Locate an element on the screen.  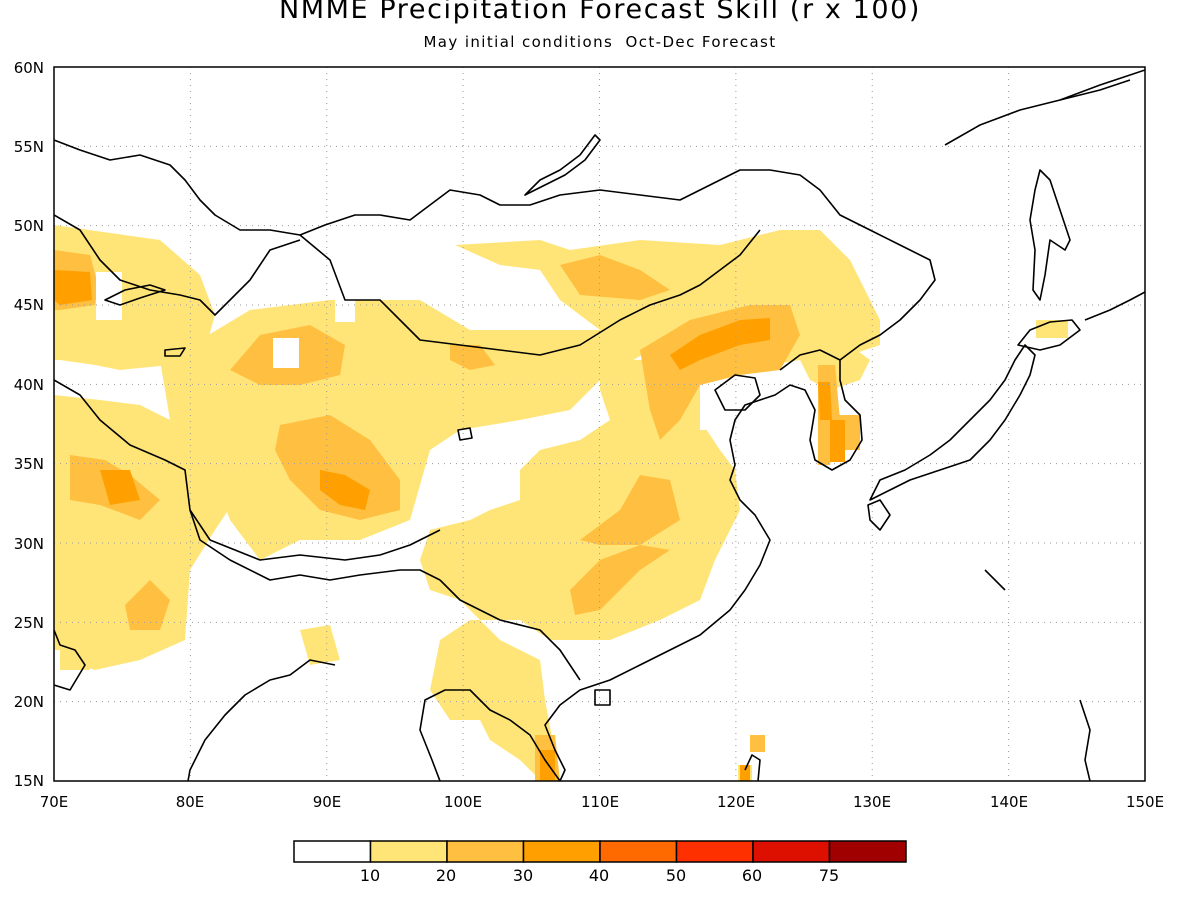
coast-kyushu is located at coordinates (879, 515).